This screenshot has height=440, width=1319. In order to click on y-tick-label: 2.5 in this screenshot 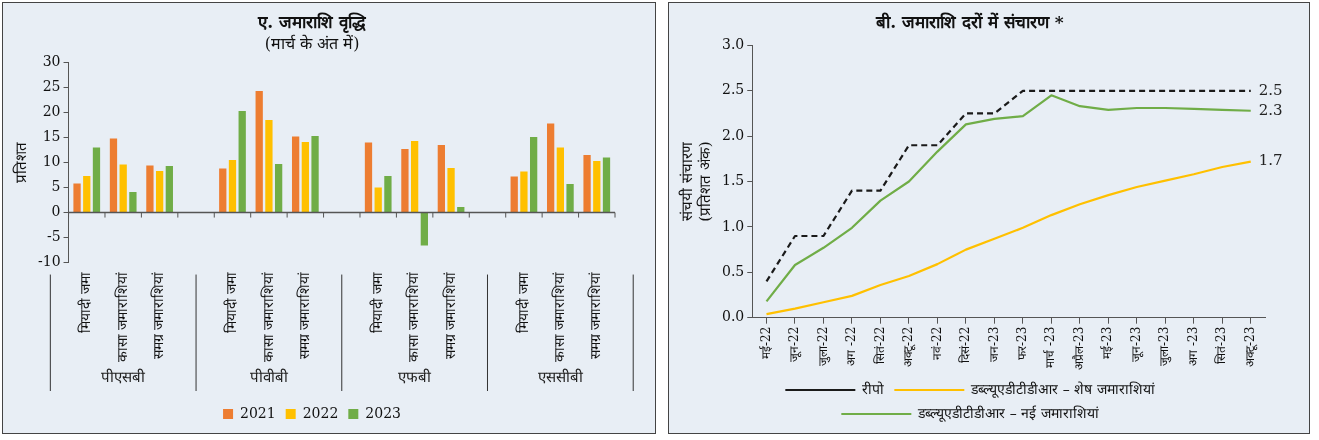, I will do `click(733, 89)`.